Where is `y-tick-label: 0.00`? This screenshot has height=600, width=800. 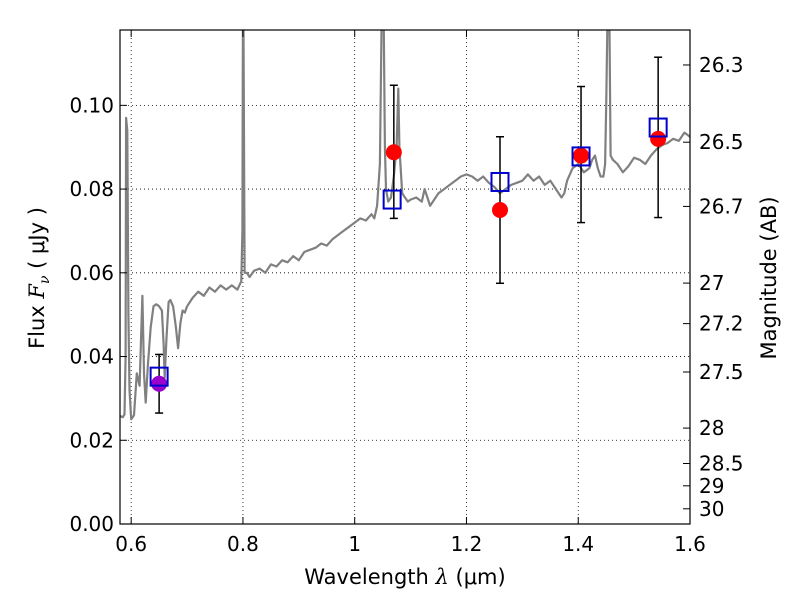
y-tick-label: 0.00 is located at coordinates (91, 524).